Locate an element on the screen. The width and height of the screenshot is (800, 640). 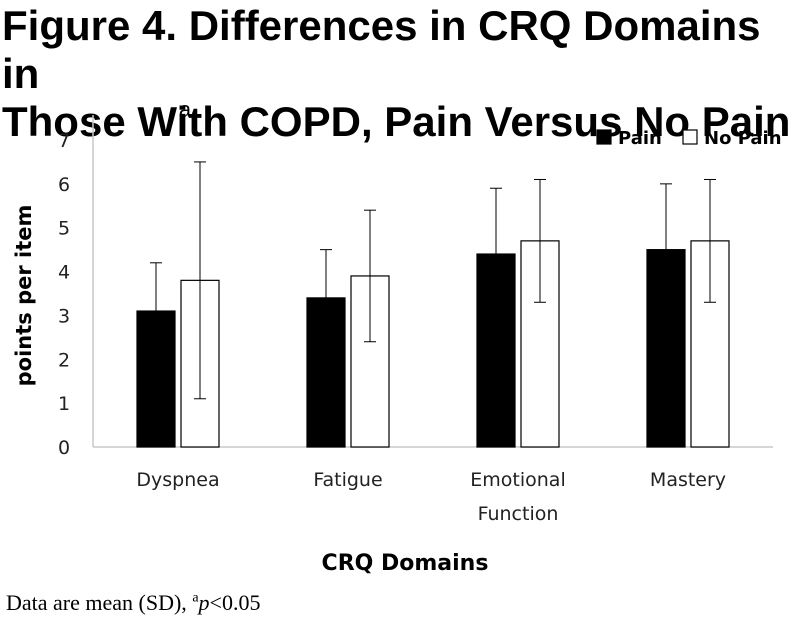
y-axis-label: points per item is located at coordinates (24, 296).